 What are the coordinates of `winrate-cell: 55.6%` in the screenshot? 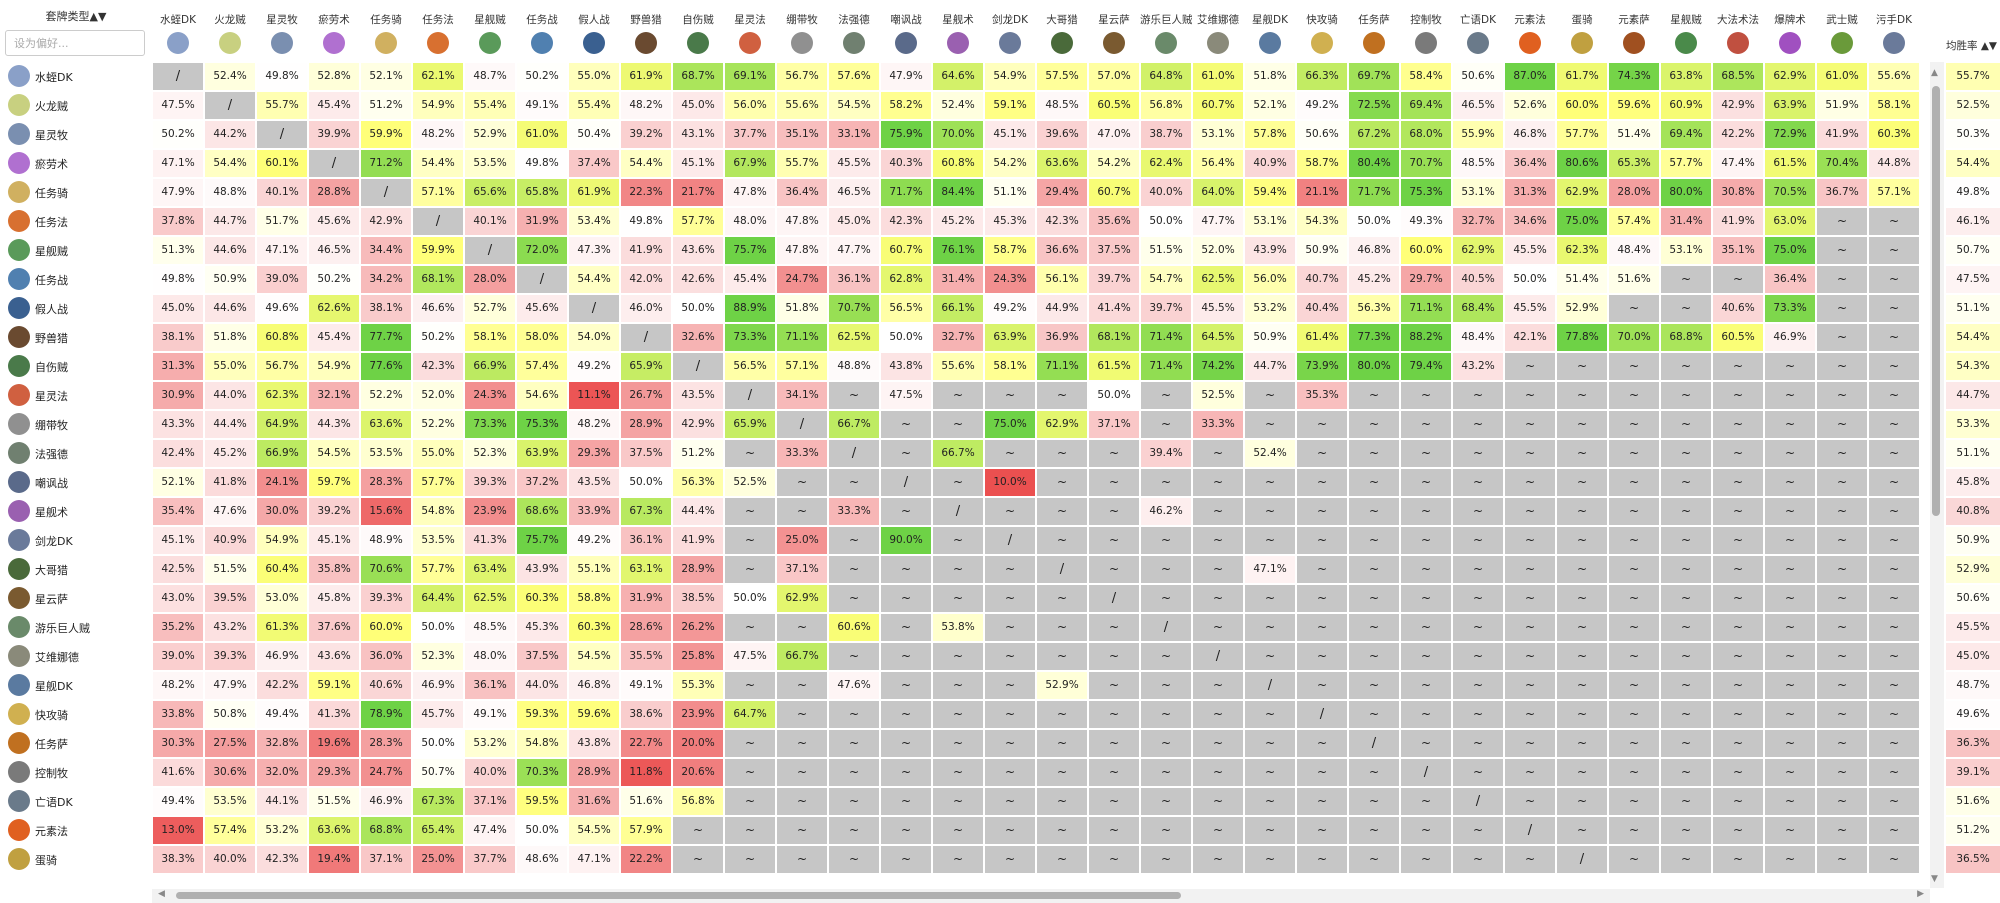 It's located at (1894, 76).